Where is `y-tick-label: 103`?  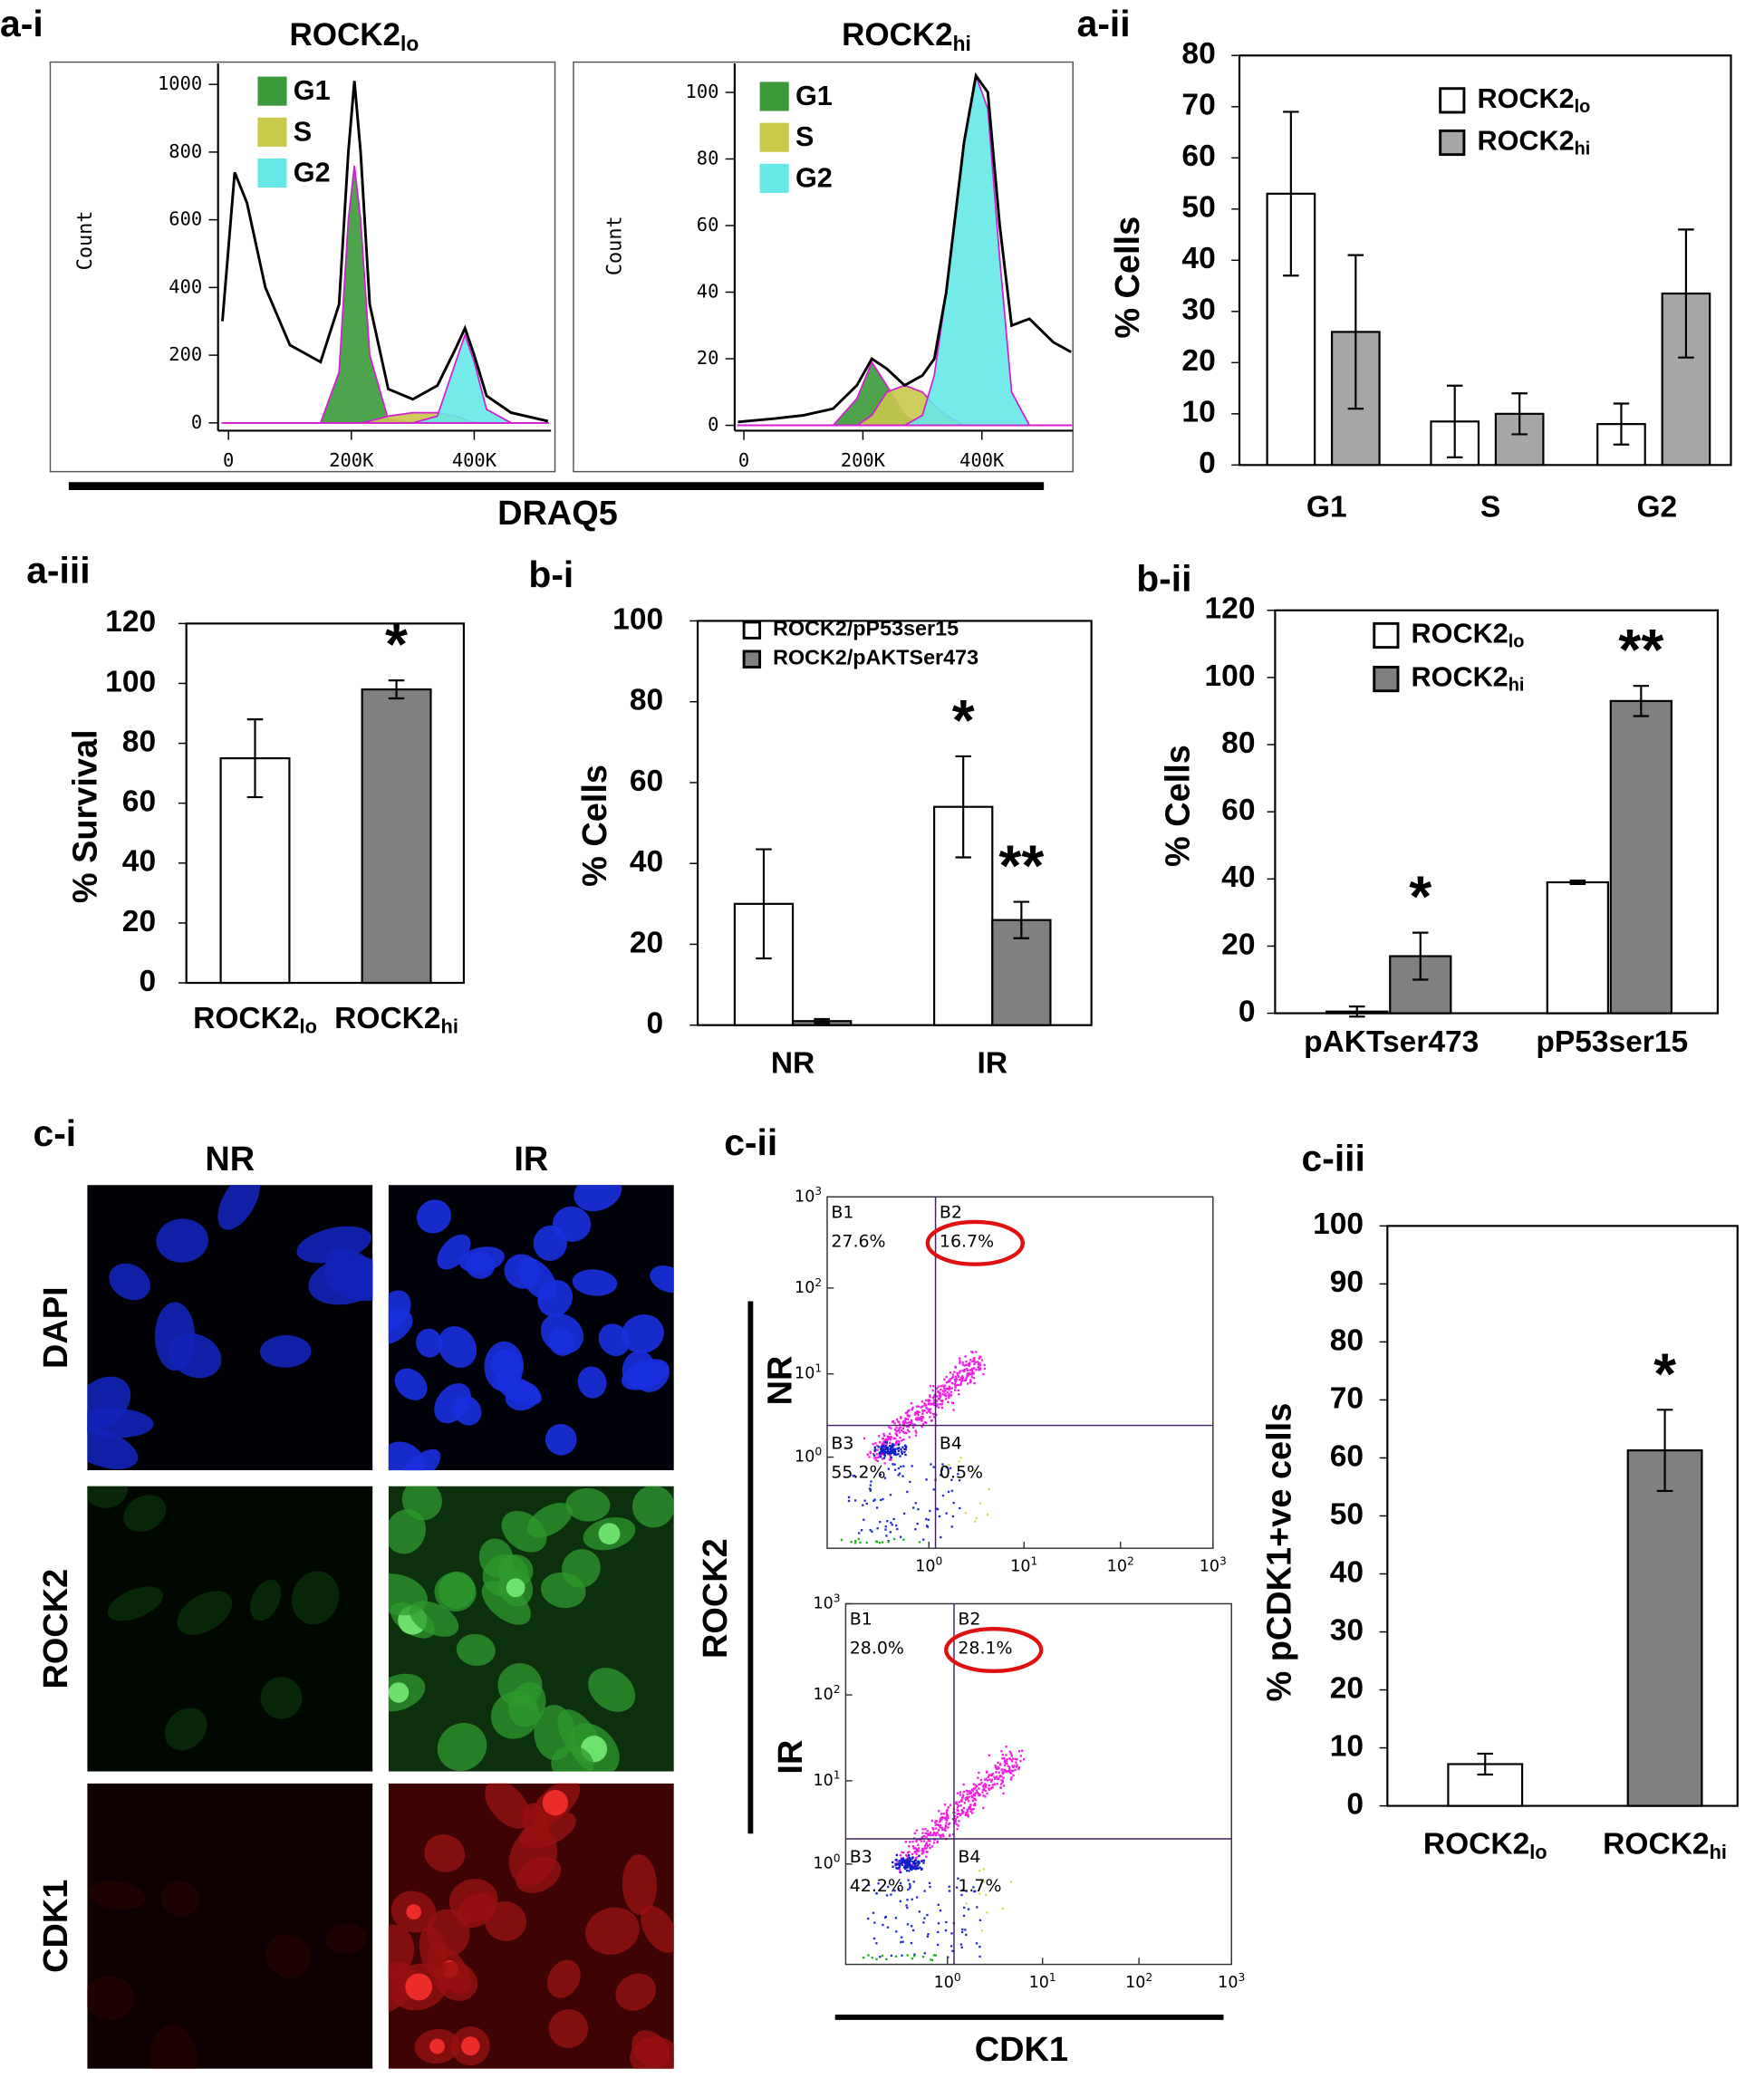 y-tick-label: 103 is located at coordinates (826, 1602).